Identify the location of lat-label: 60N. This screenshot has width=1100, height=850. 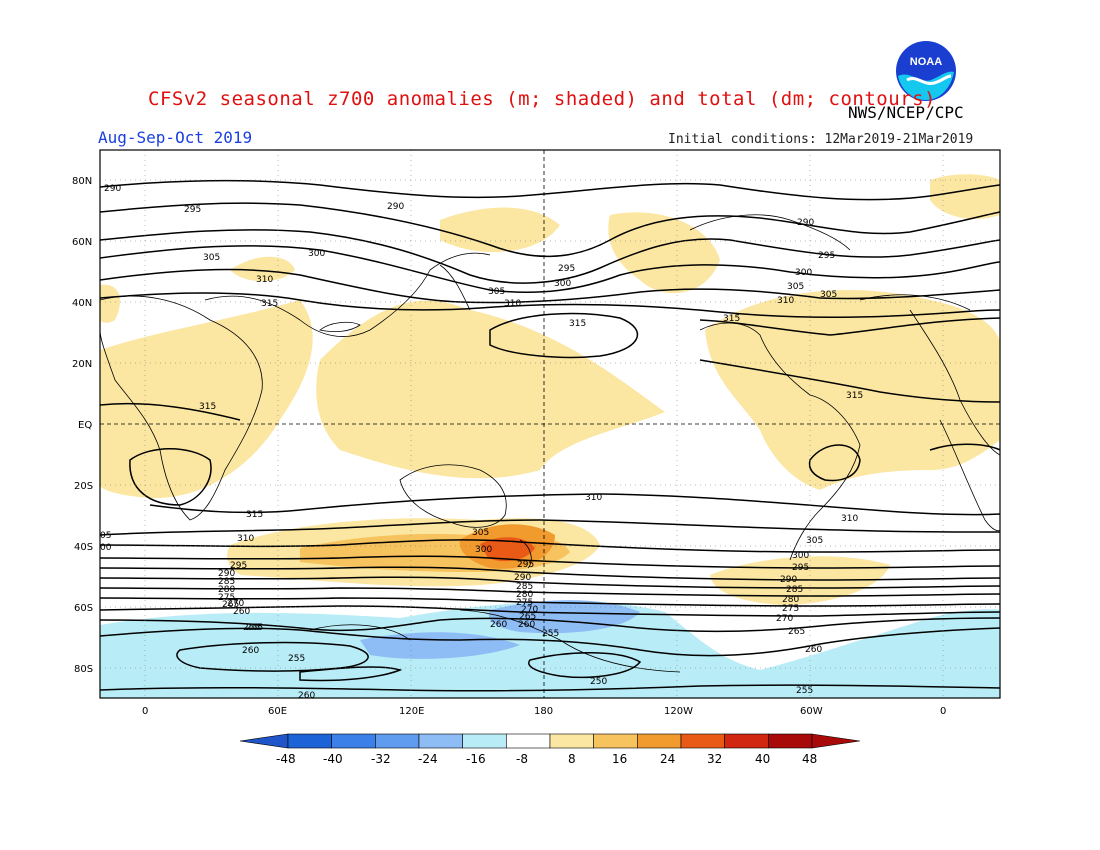
(82, 242).